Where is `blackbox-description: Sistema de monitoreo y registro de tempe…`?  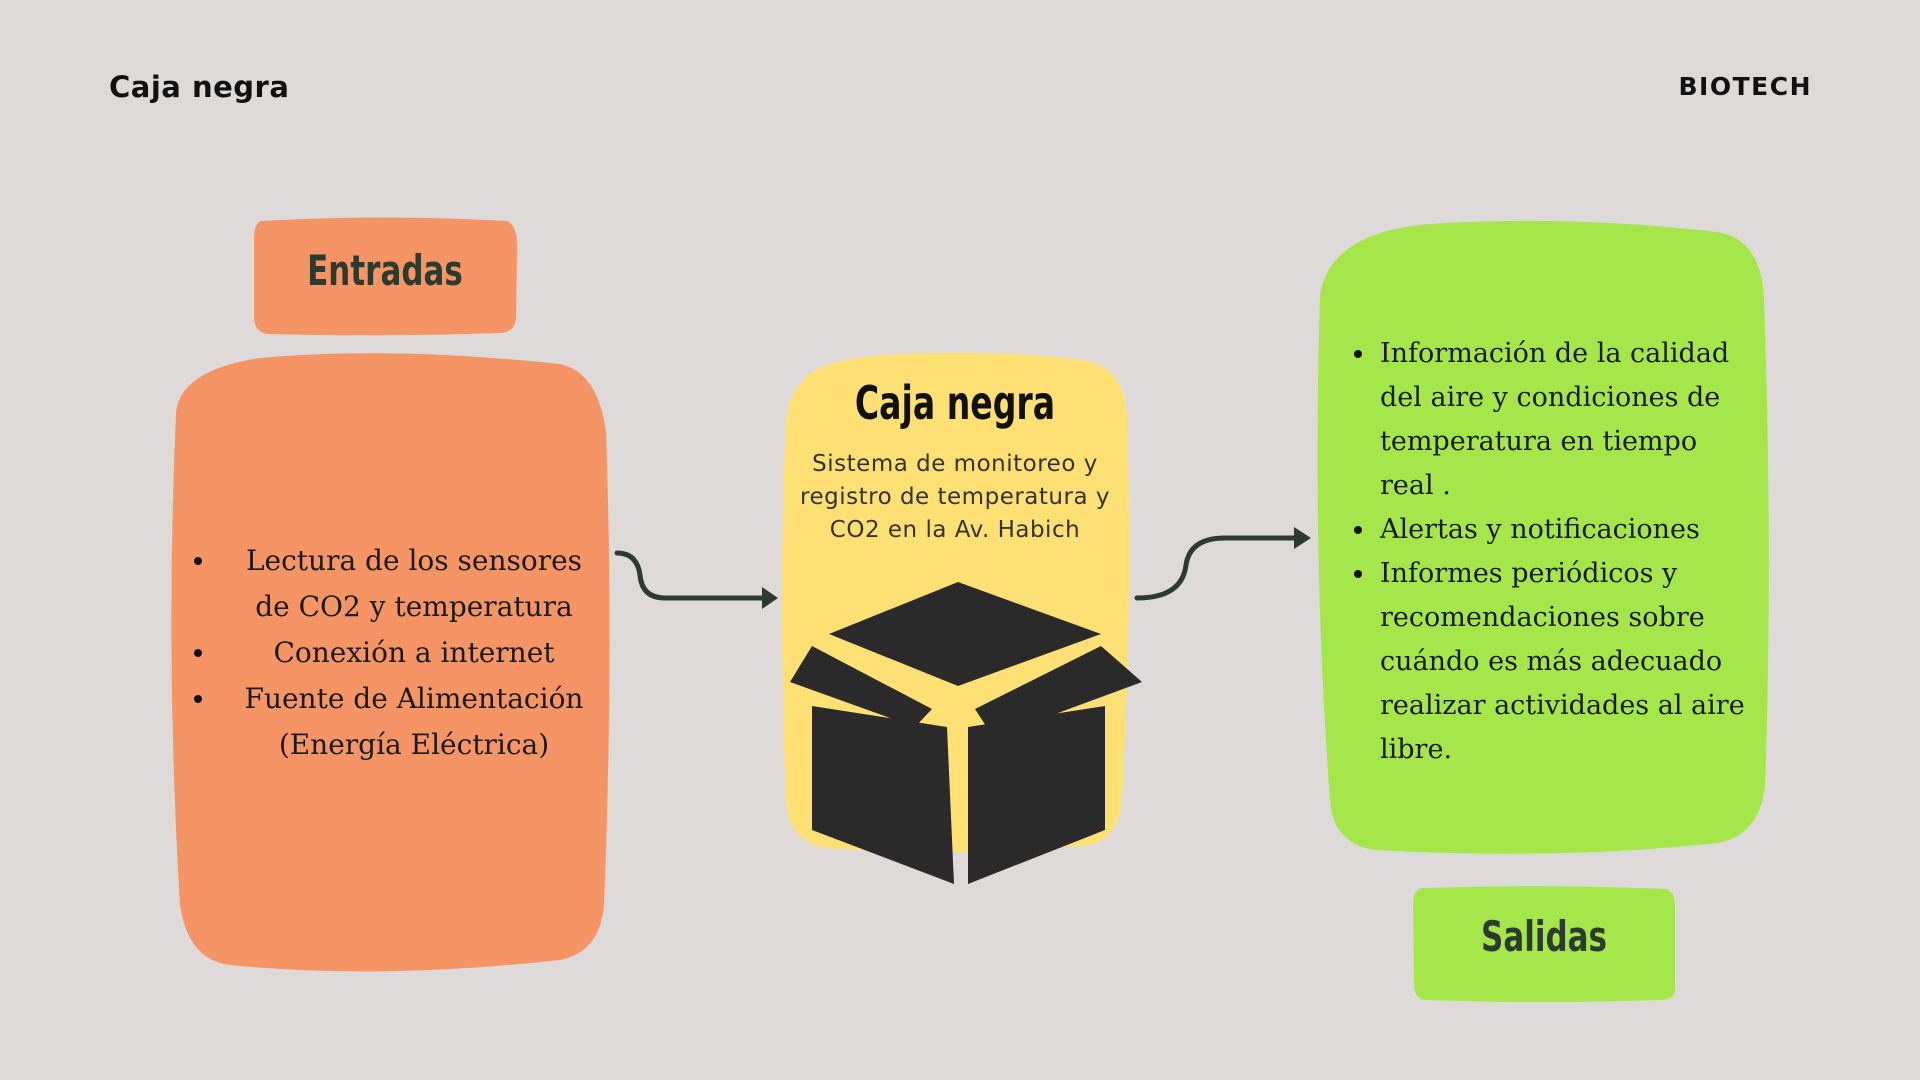 blackbox-description: Sistema de monitoreo y registro de tempe… is located at coordinates (955, 497).